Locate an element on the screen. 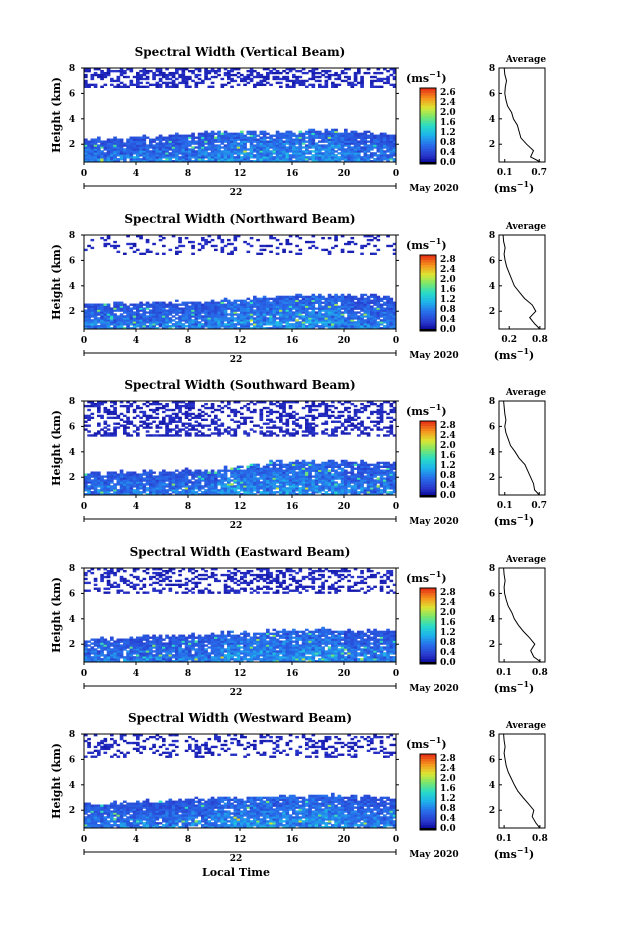  colorbar-swatch is located at coordinates (428, 100).